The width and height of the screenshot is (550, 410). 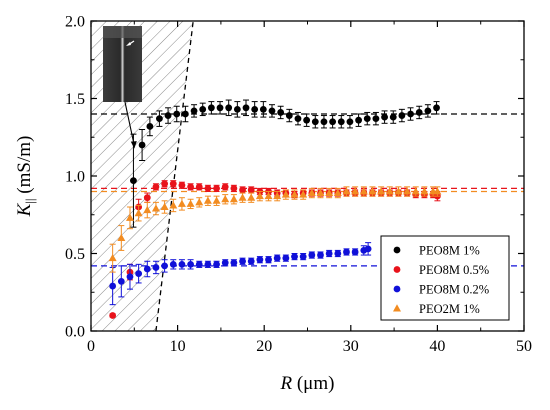 I want to click on legend: PEO8M 1% PEO8M 0.5% PEO8M 0.2% PEO2M 1%, so click(x=445, y=278).